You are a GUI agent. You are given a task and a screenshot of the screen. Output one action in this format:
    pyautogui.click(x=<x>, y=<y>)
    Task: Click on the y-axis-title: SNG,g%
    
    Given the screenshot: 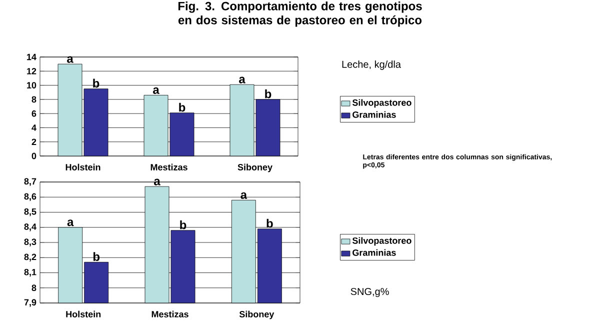 What is the action you would take?
    pyautogui.click(x=369, y=293)
    